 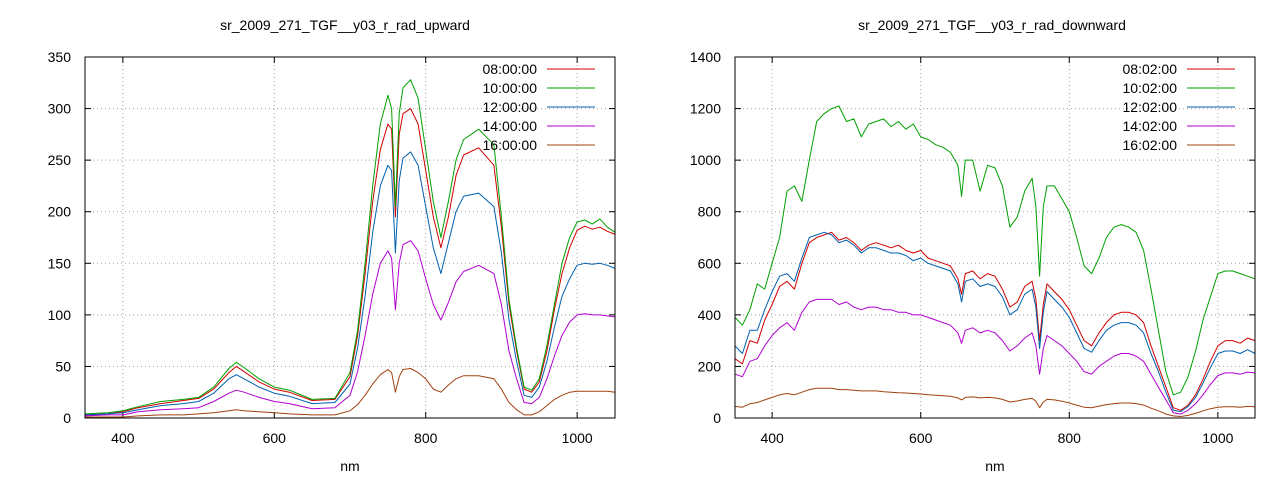 What do you see at coordinates (60, 57) in the screenshot?
I see `y-tick-label: 350` at bounding box center [60, 57].